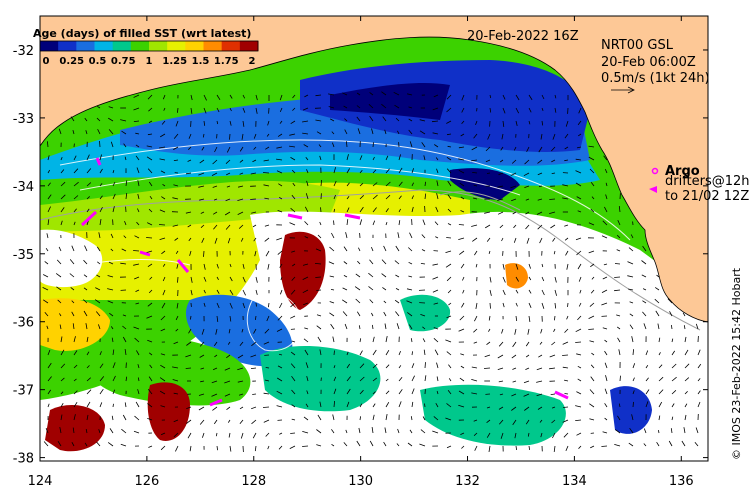 The image size is (750, 496). What do you see at coordinates (174, 61) in the screenshot?
I see `colorbar-tick-label: 1.25` at bounding box center [174, 61].